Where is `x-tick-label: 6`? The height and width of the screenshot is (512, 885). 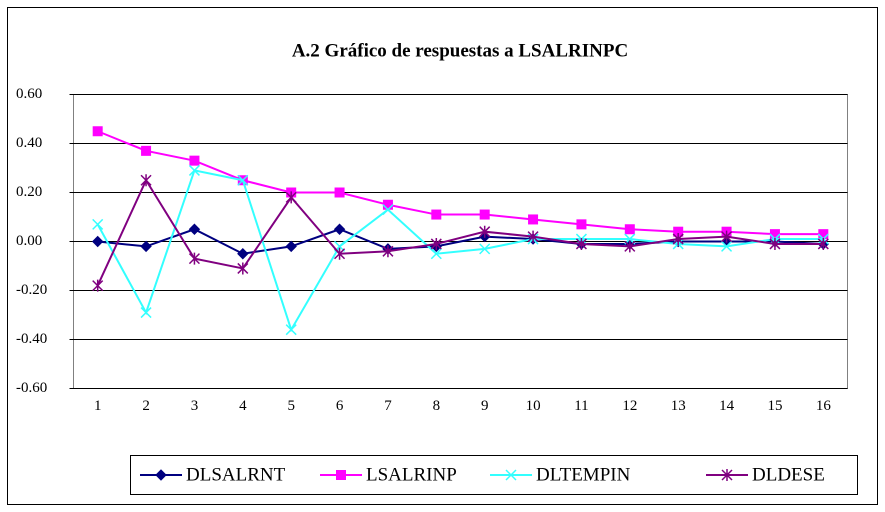 x-tick-label: 6 is located at coordinates (340, 406).